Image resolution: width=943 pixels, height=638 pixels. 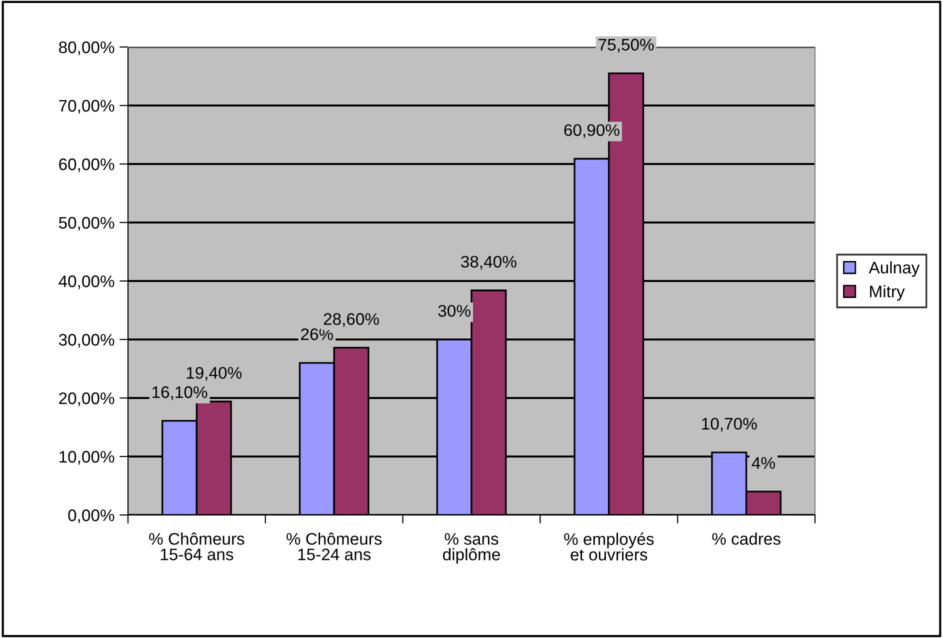 What do you see at coordinates (763, 463) in the screenshot?
I see `data-label: 4%` at bounding box center [763, 463].